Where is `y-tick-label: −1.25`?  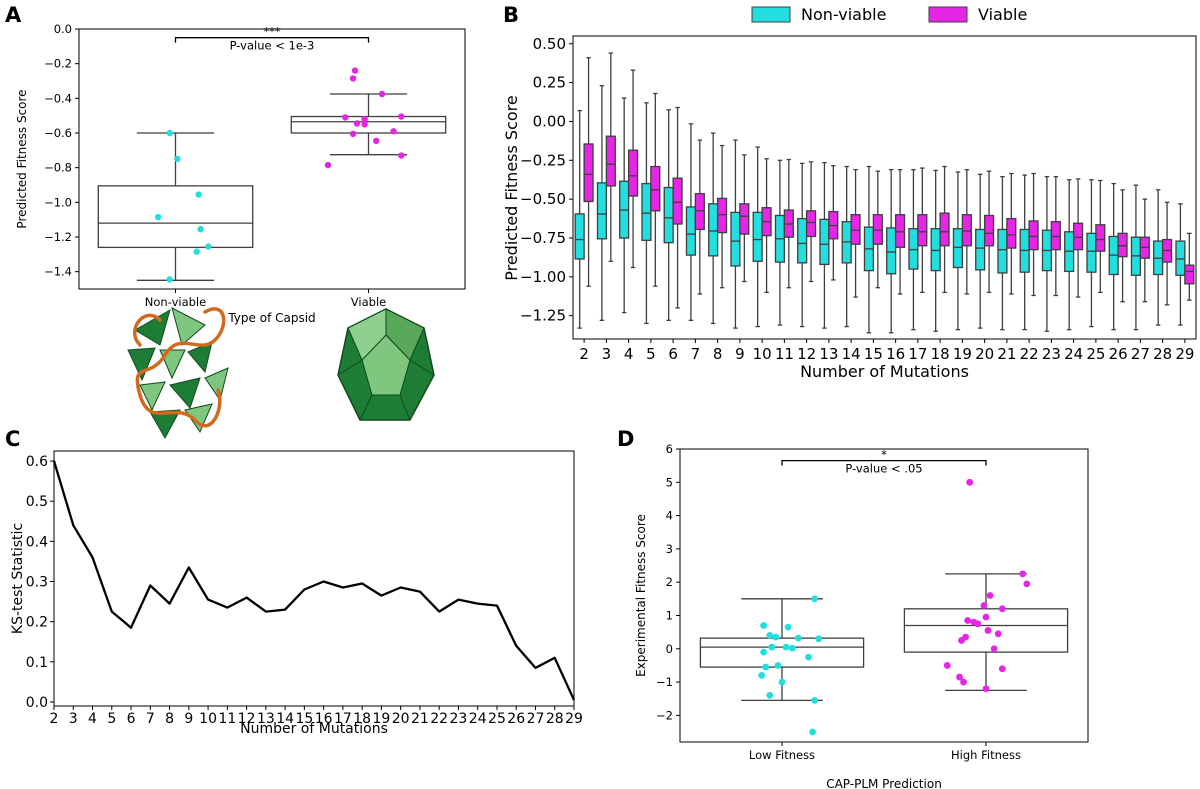
y-tick-label: −1.25 is located at coordinates (543, 316).